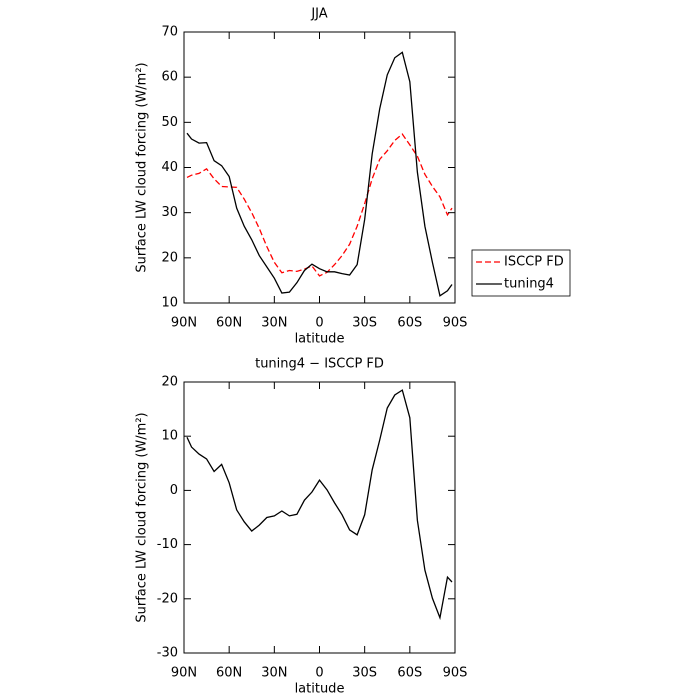 The height and width of the screenshot is (700, 700). What do you see at coordinates (169, 32) in the screenshot?
I see `y-tick-label: 70` at bounding box center [169, 32].